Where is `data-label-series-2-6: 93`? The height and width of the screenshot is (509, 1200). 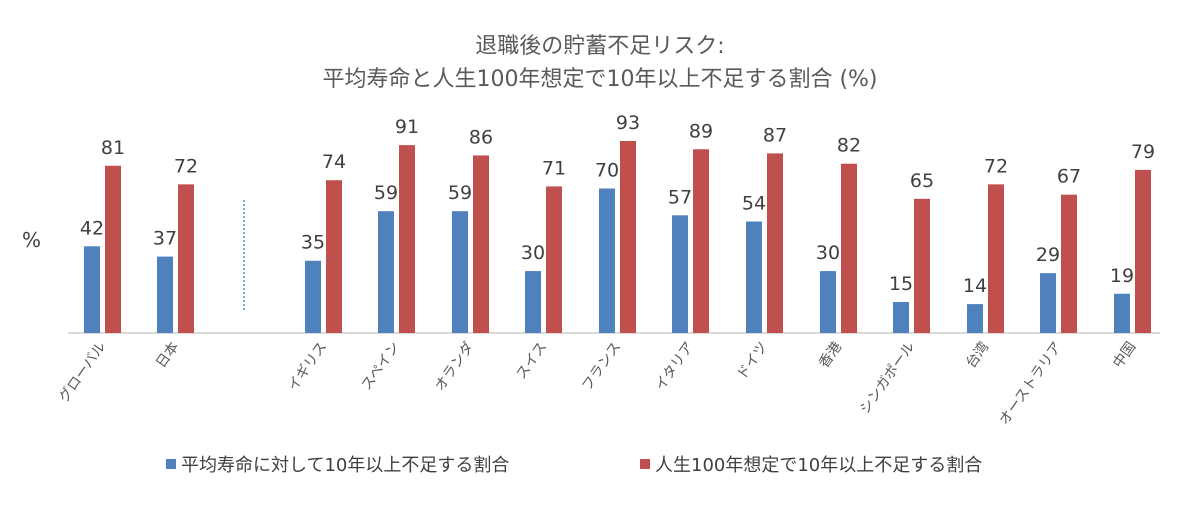
data-label-series-2-6: 93 is located at coordinates (628, 123).